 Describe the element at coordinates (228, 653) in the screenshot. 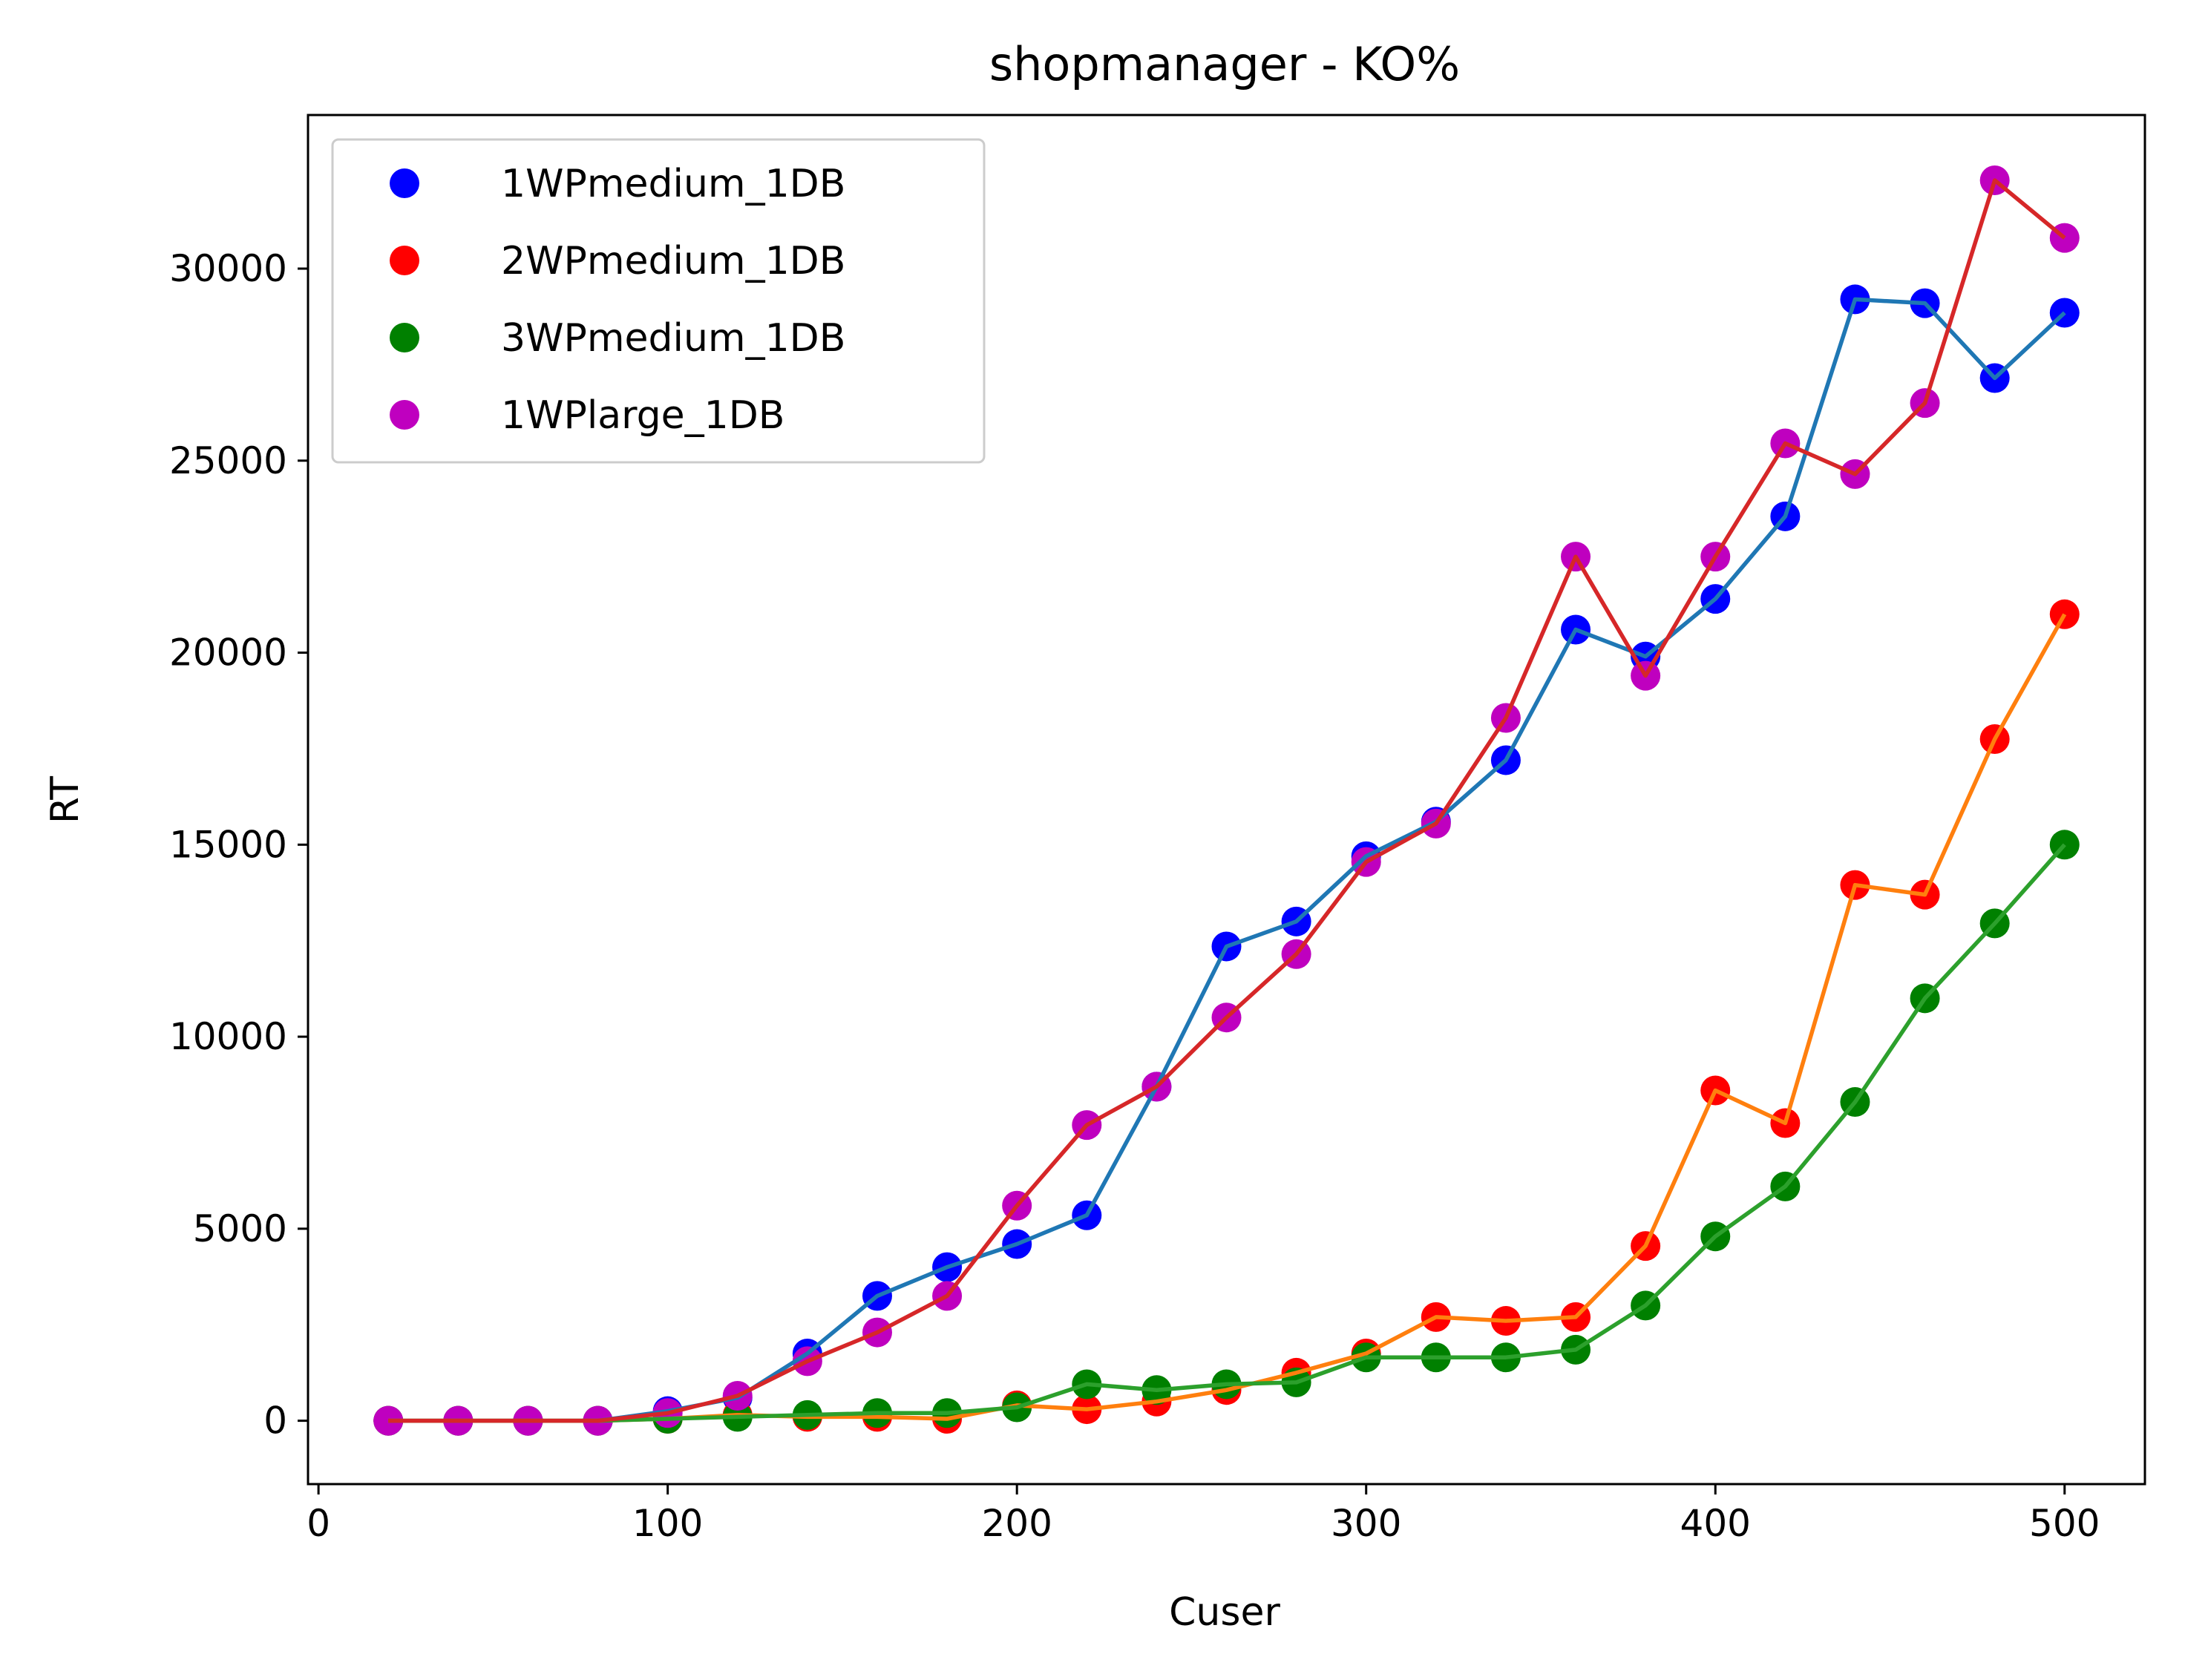

I see `y-tick-label: 20000` at that location.